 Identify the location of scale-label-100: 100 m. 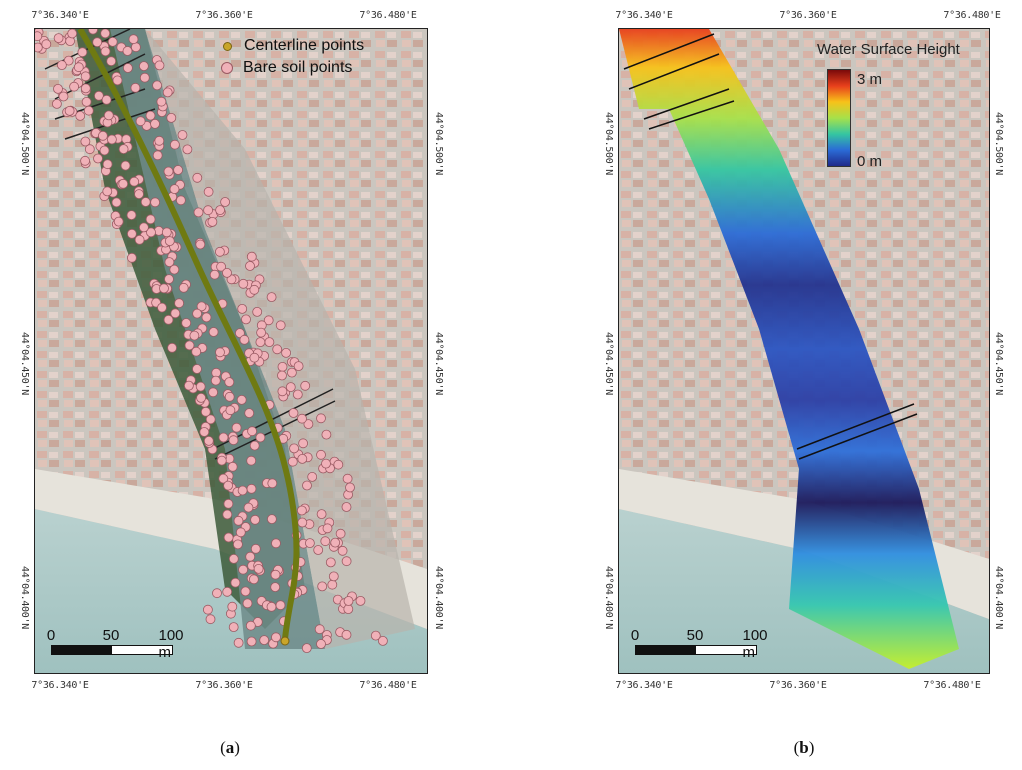
(755, 644).